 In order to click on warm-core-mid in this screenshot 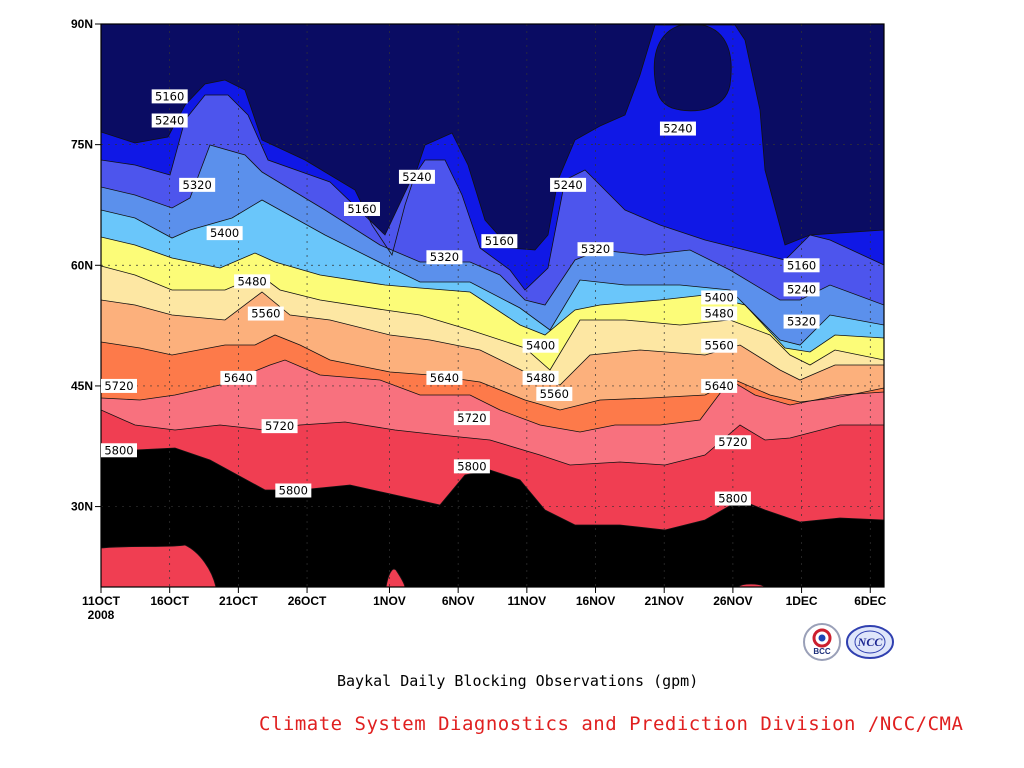, I will do `click(395, 577)`.